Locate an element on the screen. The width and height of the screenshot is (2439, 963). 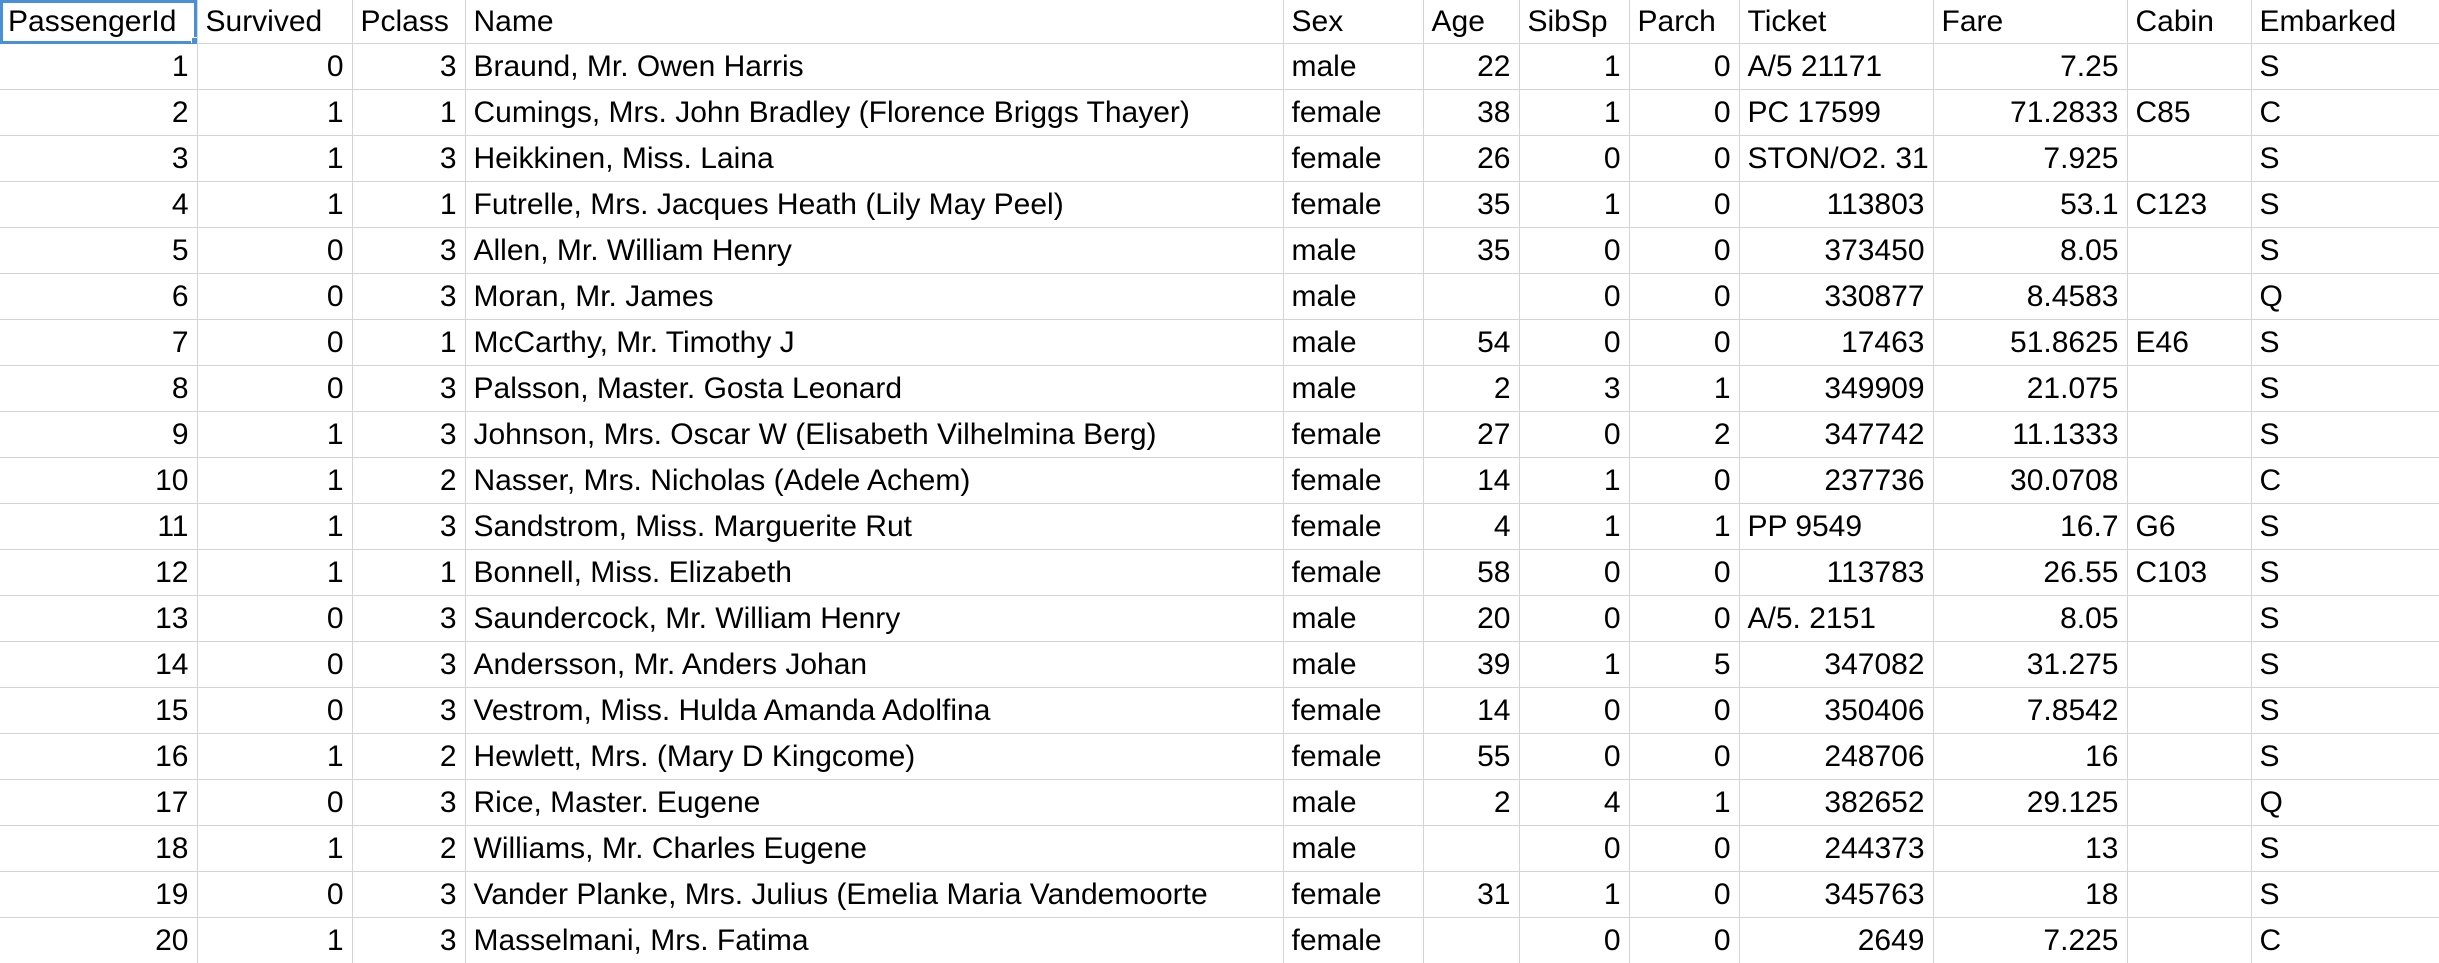
cell-sibsp: 3 is located at coordinates (1574, 388).